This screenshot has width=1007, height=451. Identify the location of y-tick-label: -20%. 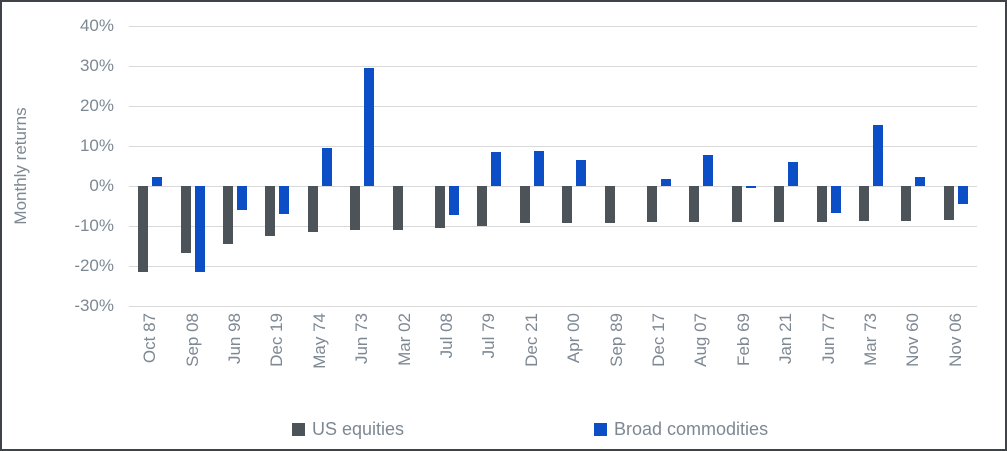
(94, 265).